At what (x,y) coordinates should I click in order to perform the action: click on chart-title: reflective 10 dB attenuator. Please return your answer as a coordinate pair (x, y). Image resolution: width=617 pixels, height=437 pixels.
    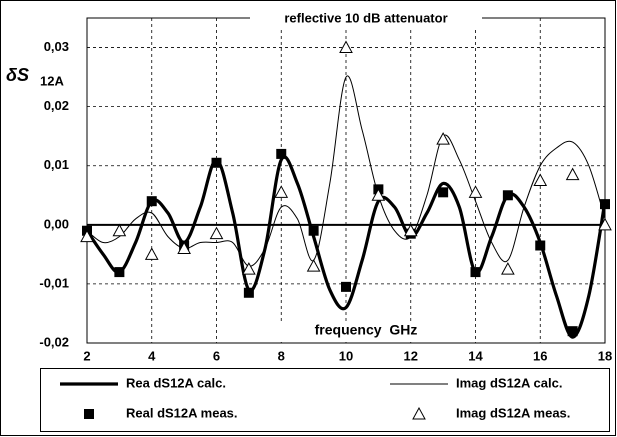
    Looking at the image, I should click on (365, 17).